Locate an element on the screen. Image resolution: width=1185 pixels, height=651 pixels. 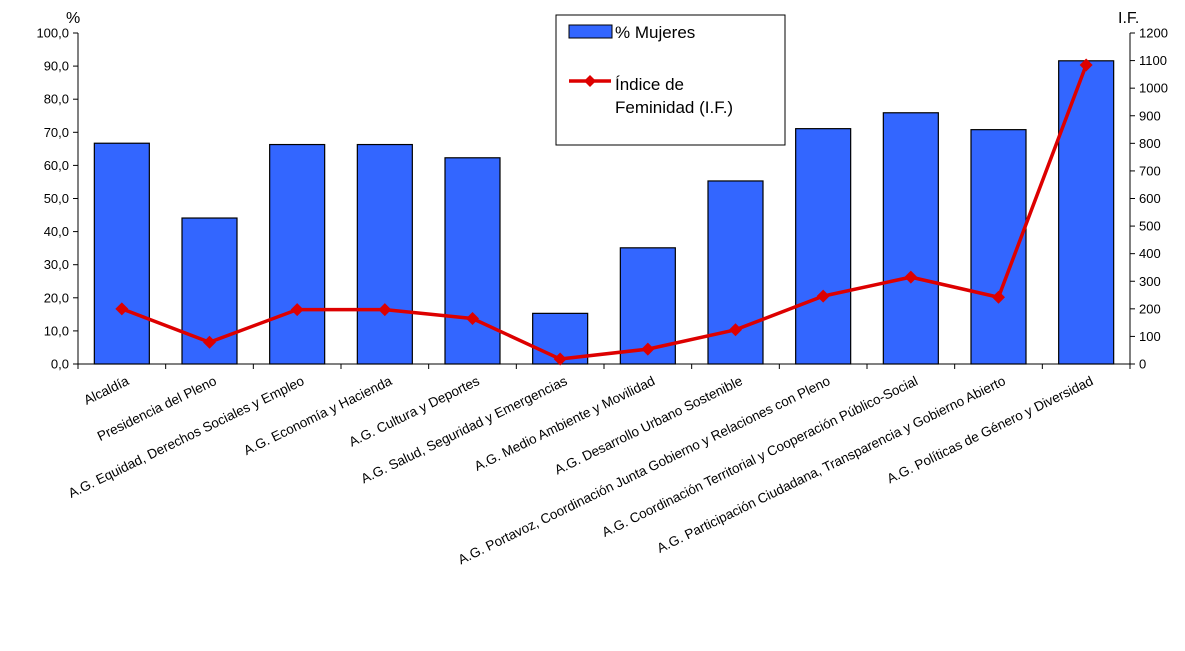
left-tick-label: 0,0 is located at coordinates (60, 364).